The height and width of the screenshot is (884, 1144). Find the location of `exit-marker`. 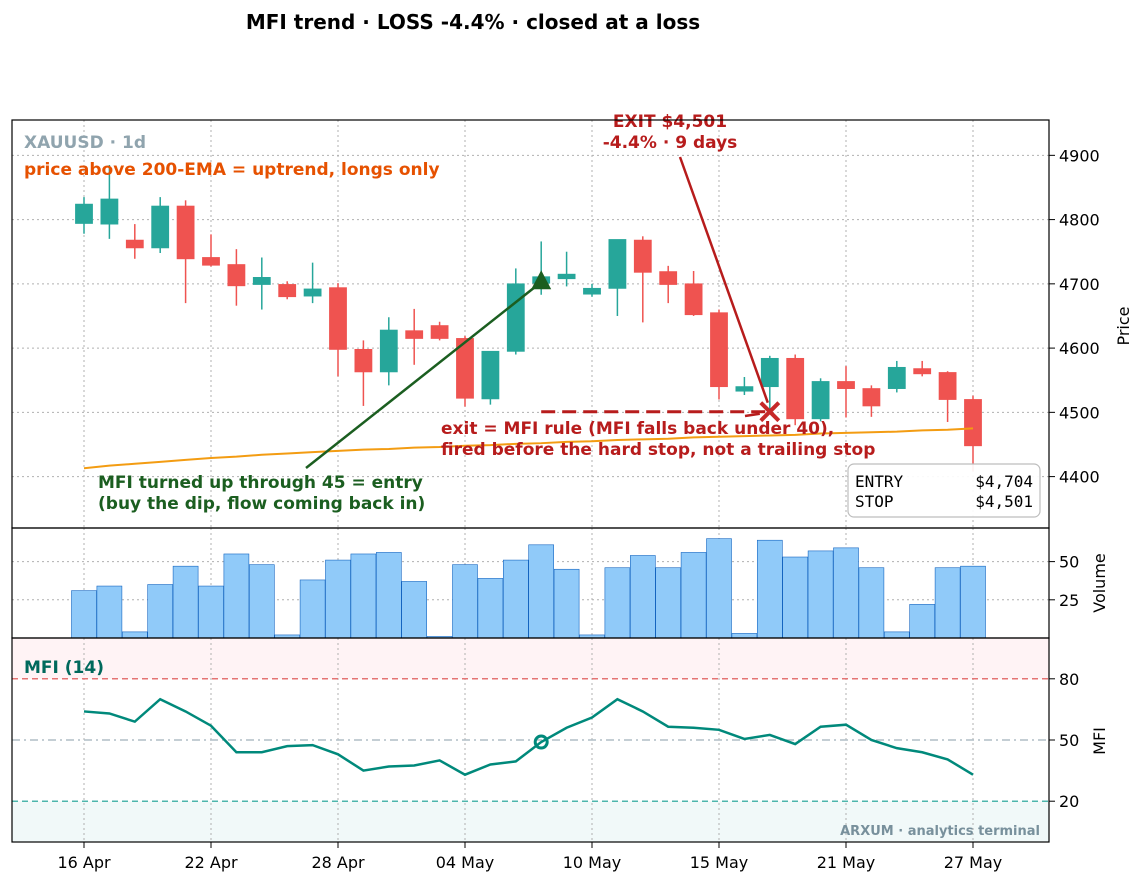

exit-marker is located at coordinates (770, 412).